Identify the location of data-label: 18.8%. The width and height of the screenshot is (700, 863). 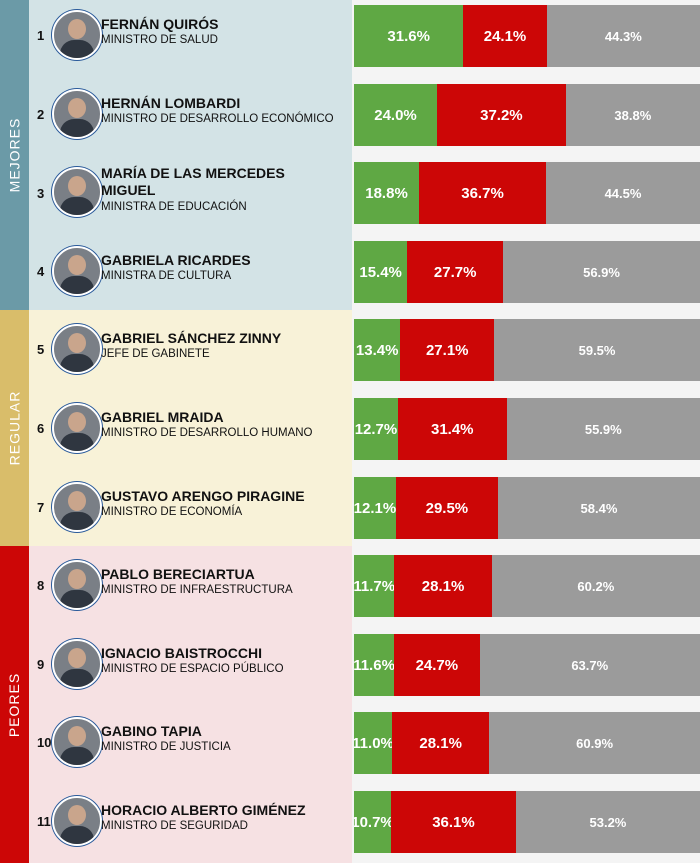
(386, 193).